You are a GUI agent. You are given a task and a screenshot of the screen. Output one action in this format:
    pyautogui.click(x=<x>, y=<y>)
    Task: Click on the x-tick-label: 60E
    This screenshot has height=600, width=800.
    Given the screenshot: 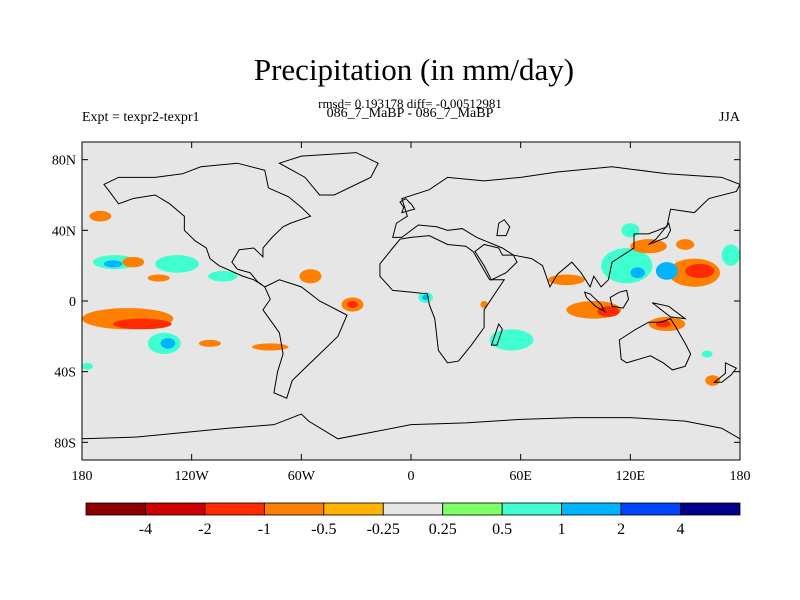 What is the action you would take?
    pyautogui.click(x=520, y=476)
    